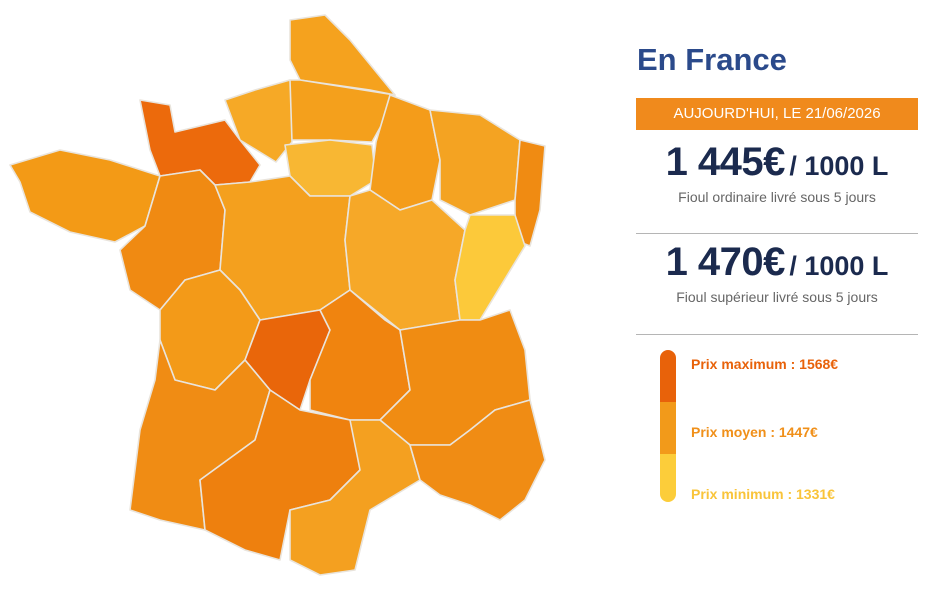 The width and height of the screenshot is (930, 606). What do you see at coordinates (668, 426) in the screenshot?
I see `legend-bar` at bounding box center [668, 426].